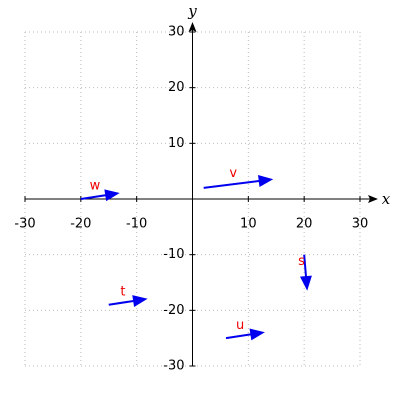  What do you see at coordinates (373, 199) in the screenshot?
I see `x-axis-arrow` at bounding box center [373, 199].